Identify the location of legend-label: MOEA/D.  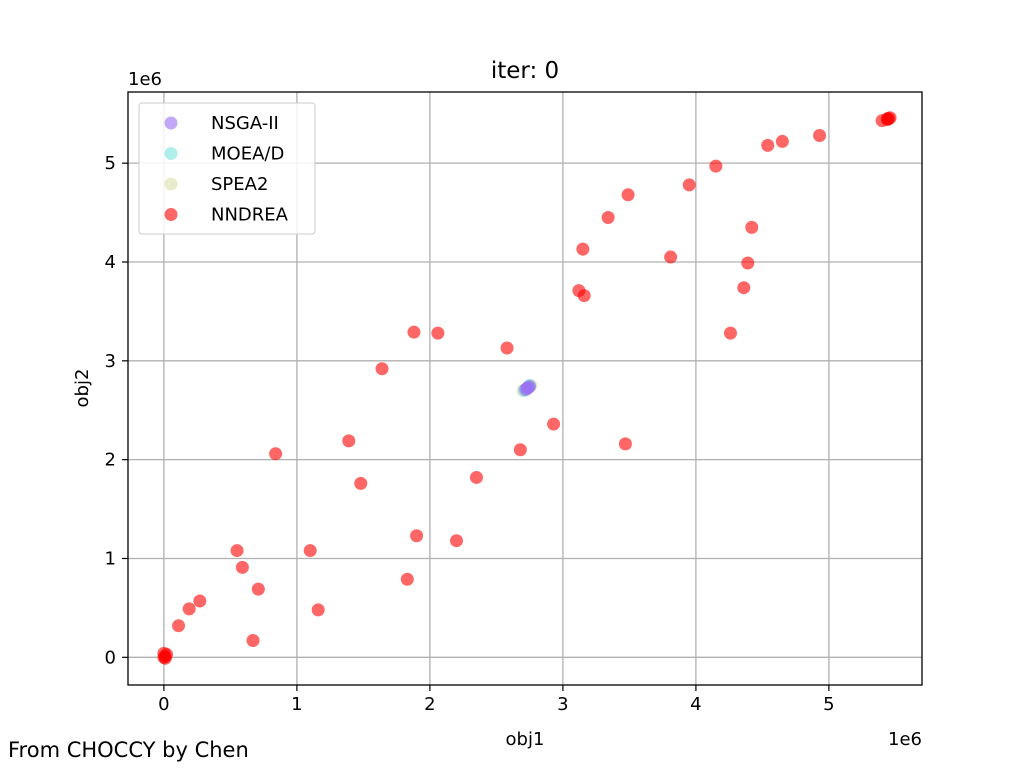
(247, 154).